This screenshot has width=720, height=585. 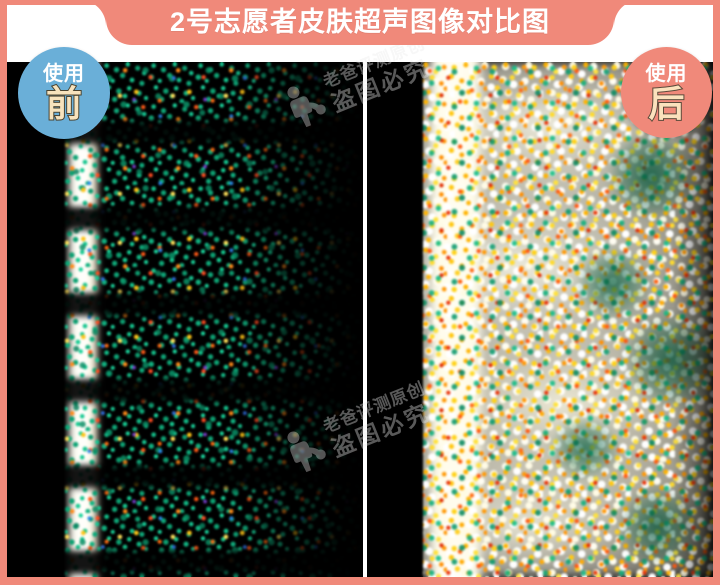 I want to click on badge-before-top-label: 使用, so click(x=64, y=74).